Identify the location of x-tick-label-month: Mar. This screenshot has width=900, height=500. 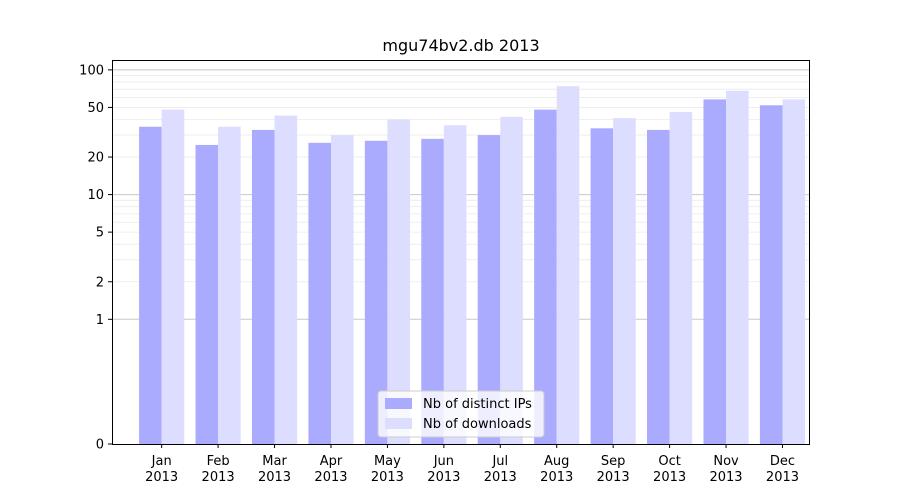
(274, 461).